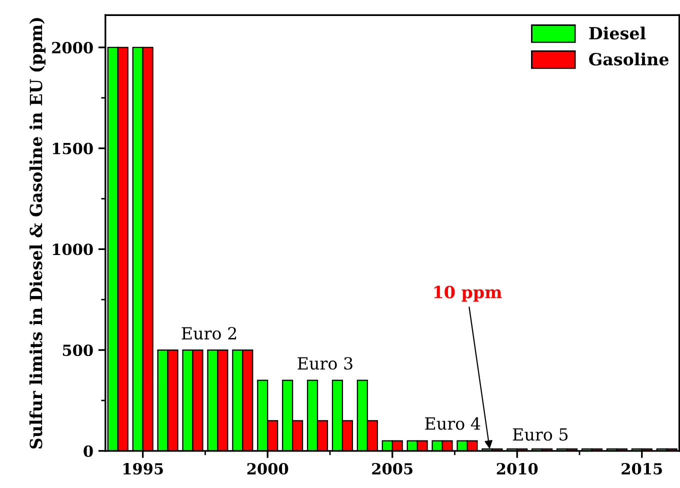 The width and height of the screenshot is (680, 488). I want to click on x-tick-label: 2010, so click(517, 468).